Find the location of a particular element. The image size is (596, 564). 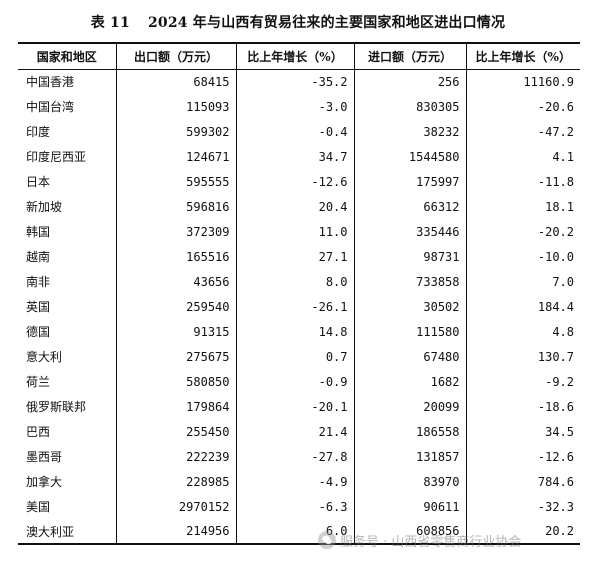

table-row: 荷兰 580850 -0.9 1682 -9.2 is located at coordinates (299, 381).